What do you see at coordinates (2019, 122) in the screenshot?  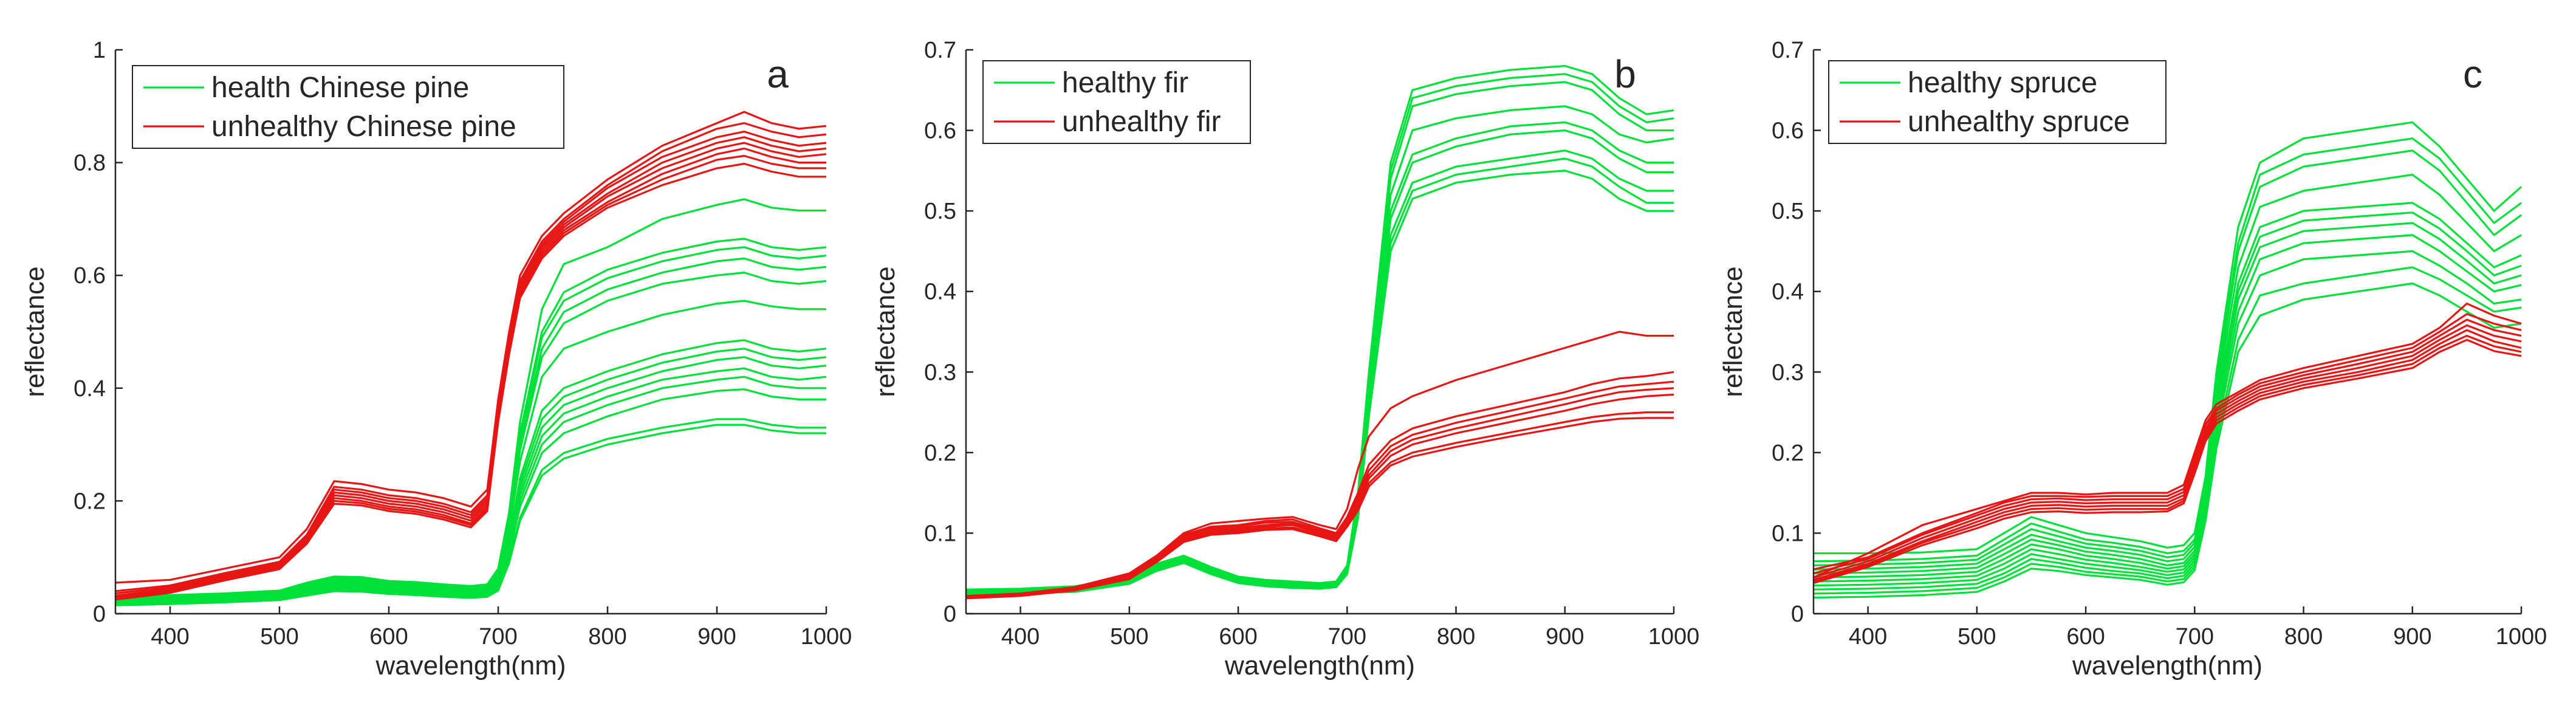 I see `legend-entry-label: unhealthy spruce` at bounding box center [2019, 122].